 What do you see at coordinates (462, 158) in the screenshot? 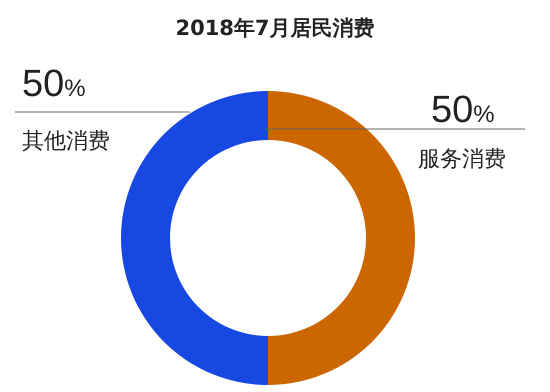
I see `slice-label: 服务消费` at bounding box center [462, 158].